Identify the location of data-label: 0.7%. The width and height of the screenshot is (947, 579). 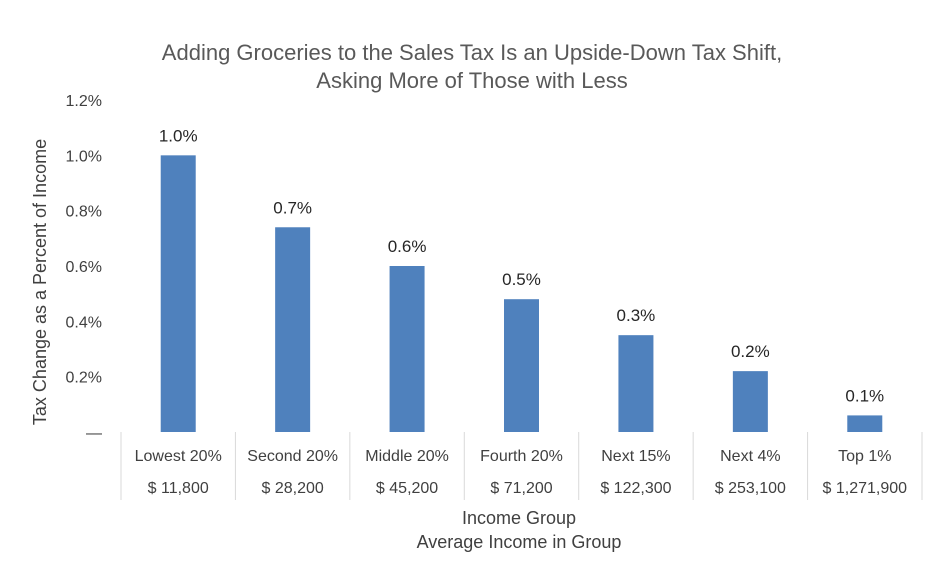
(292, 207).